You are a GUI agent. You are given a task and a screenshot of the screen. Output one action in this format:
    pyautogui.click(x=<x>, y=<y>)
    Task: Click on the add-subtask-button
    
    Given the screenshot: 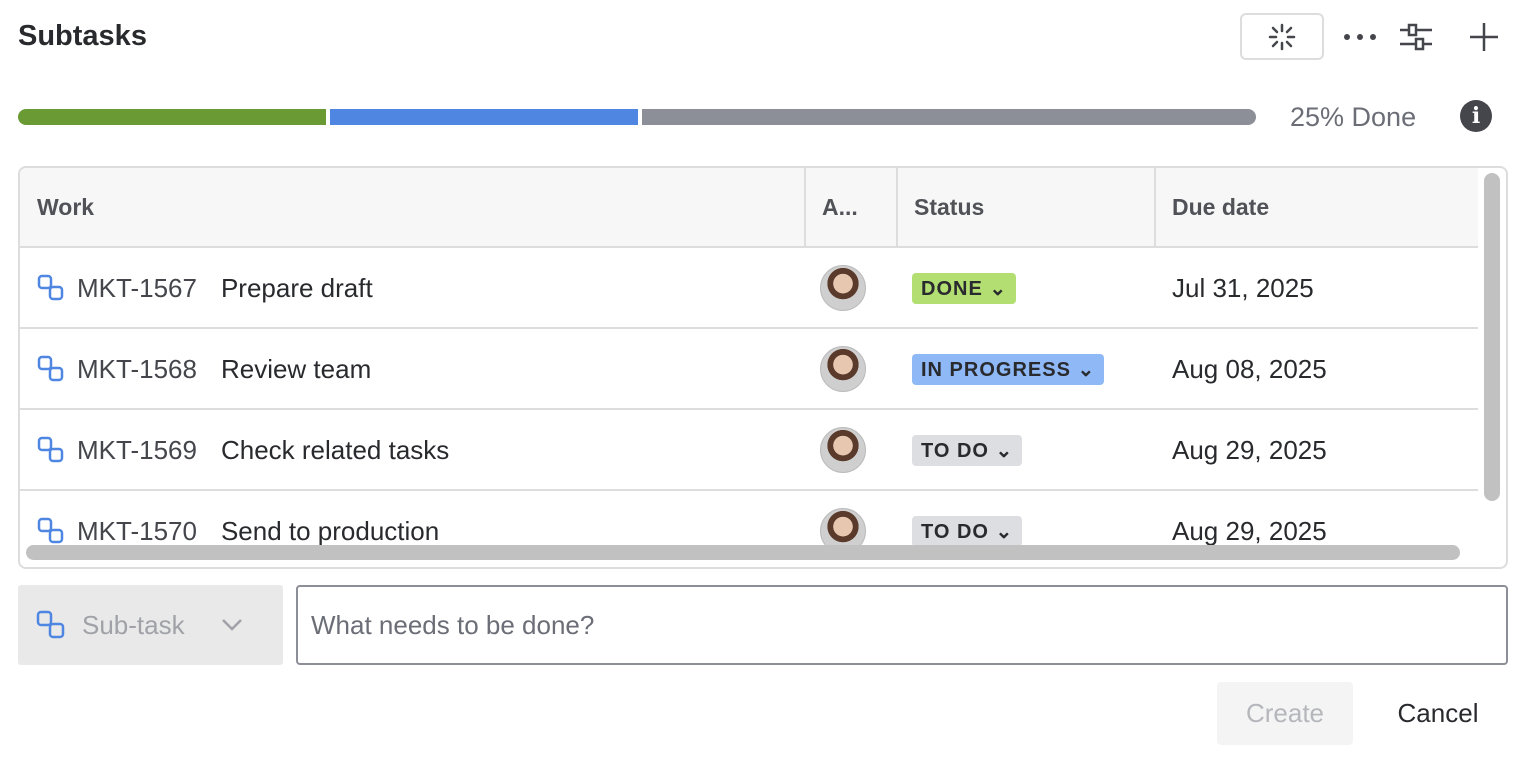 What is the action you would take?
    pyautogui.click(x=1484, y=37)
    